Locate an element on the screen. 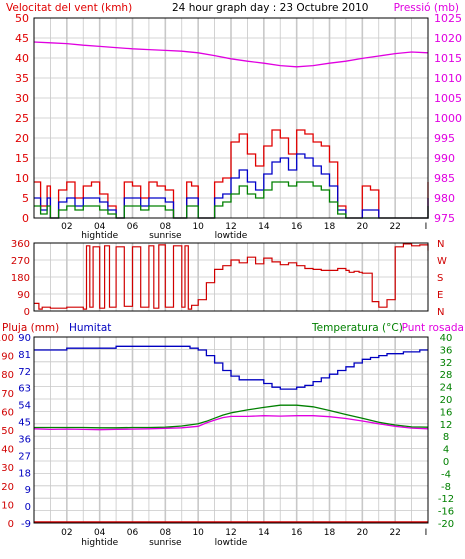 This screenshot has width=465, height=559. tick-label: 63 is located at coordinates (24, 389).